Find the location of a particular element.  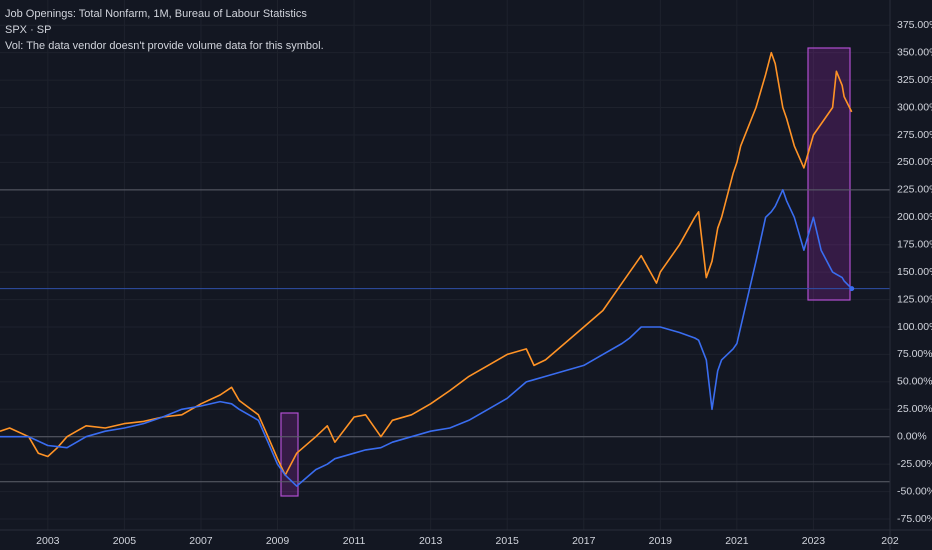

y-tick-label: 0.00% is located at coordinates (912, 437).